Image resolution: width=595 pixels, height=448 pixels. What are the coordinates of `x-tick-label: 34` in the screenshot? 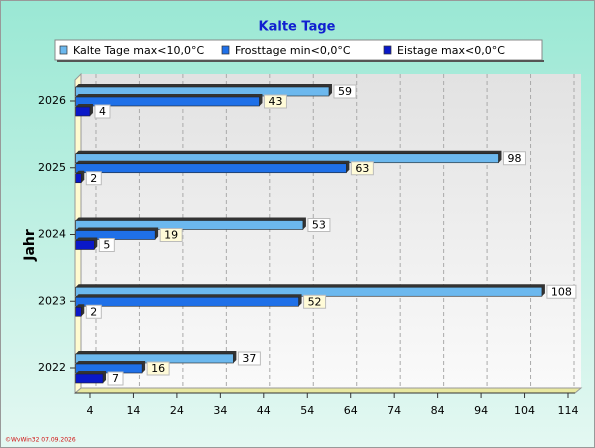 It's located at (220, 410).